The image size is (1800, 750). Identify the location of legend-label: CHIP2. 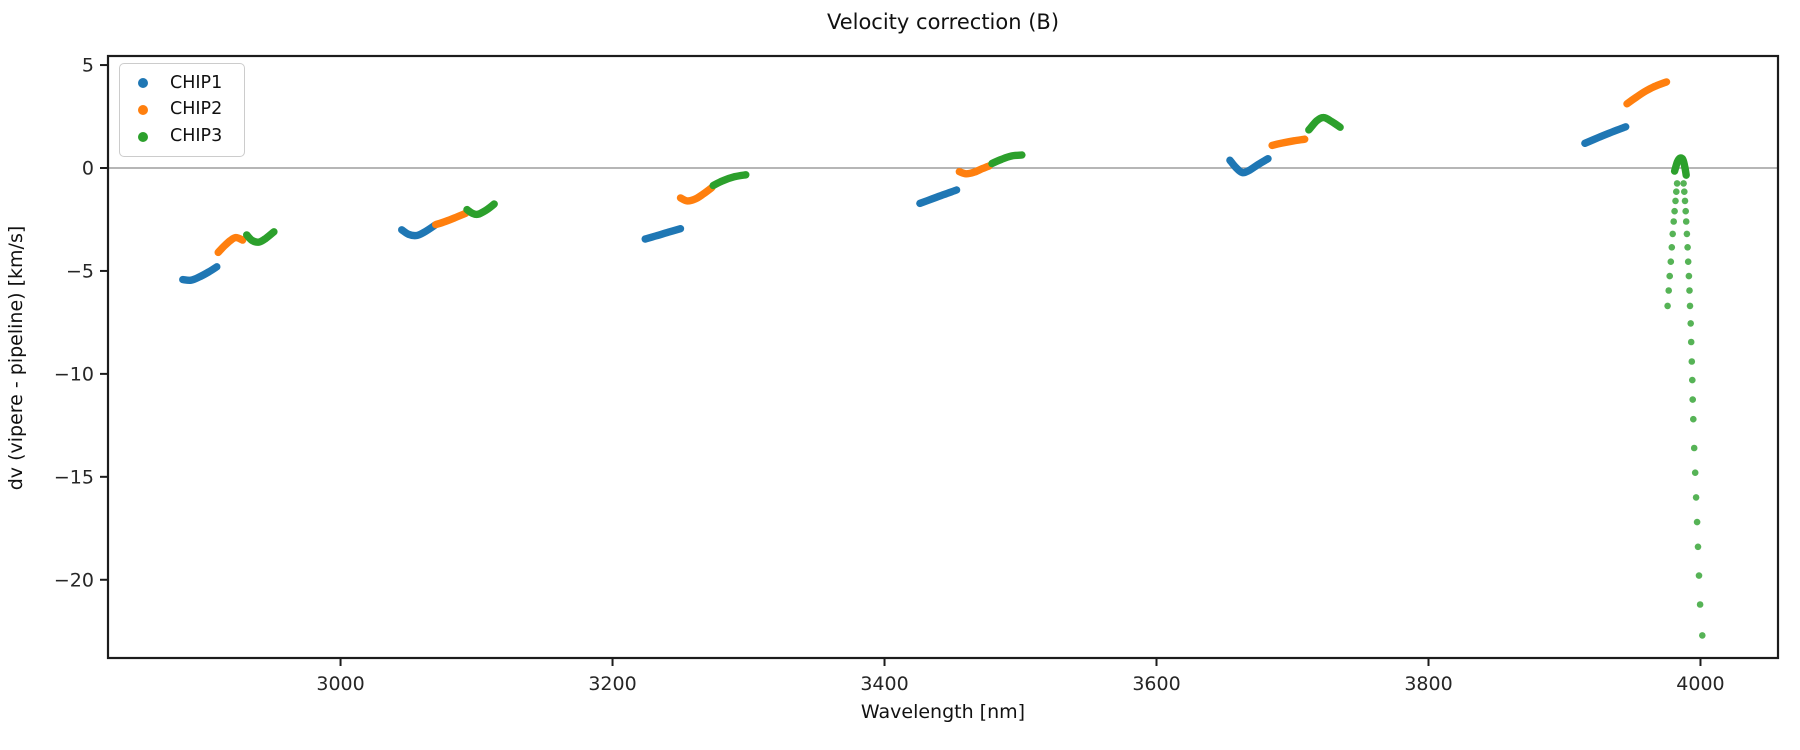
(196, 109).